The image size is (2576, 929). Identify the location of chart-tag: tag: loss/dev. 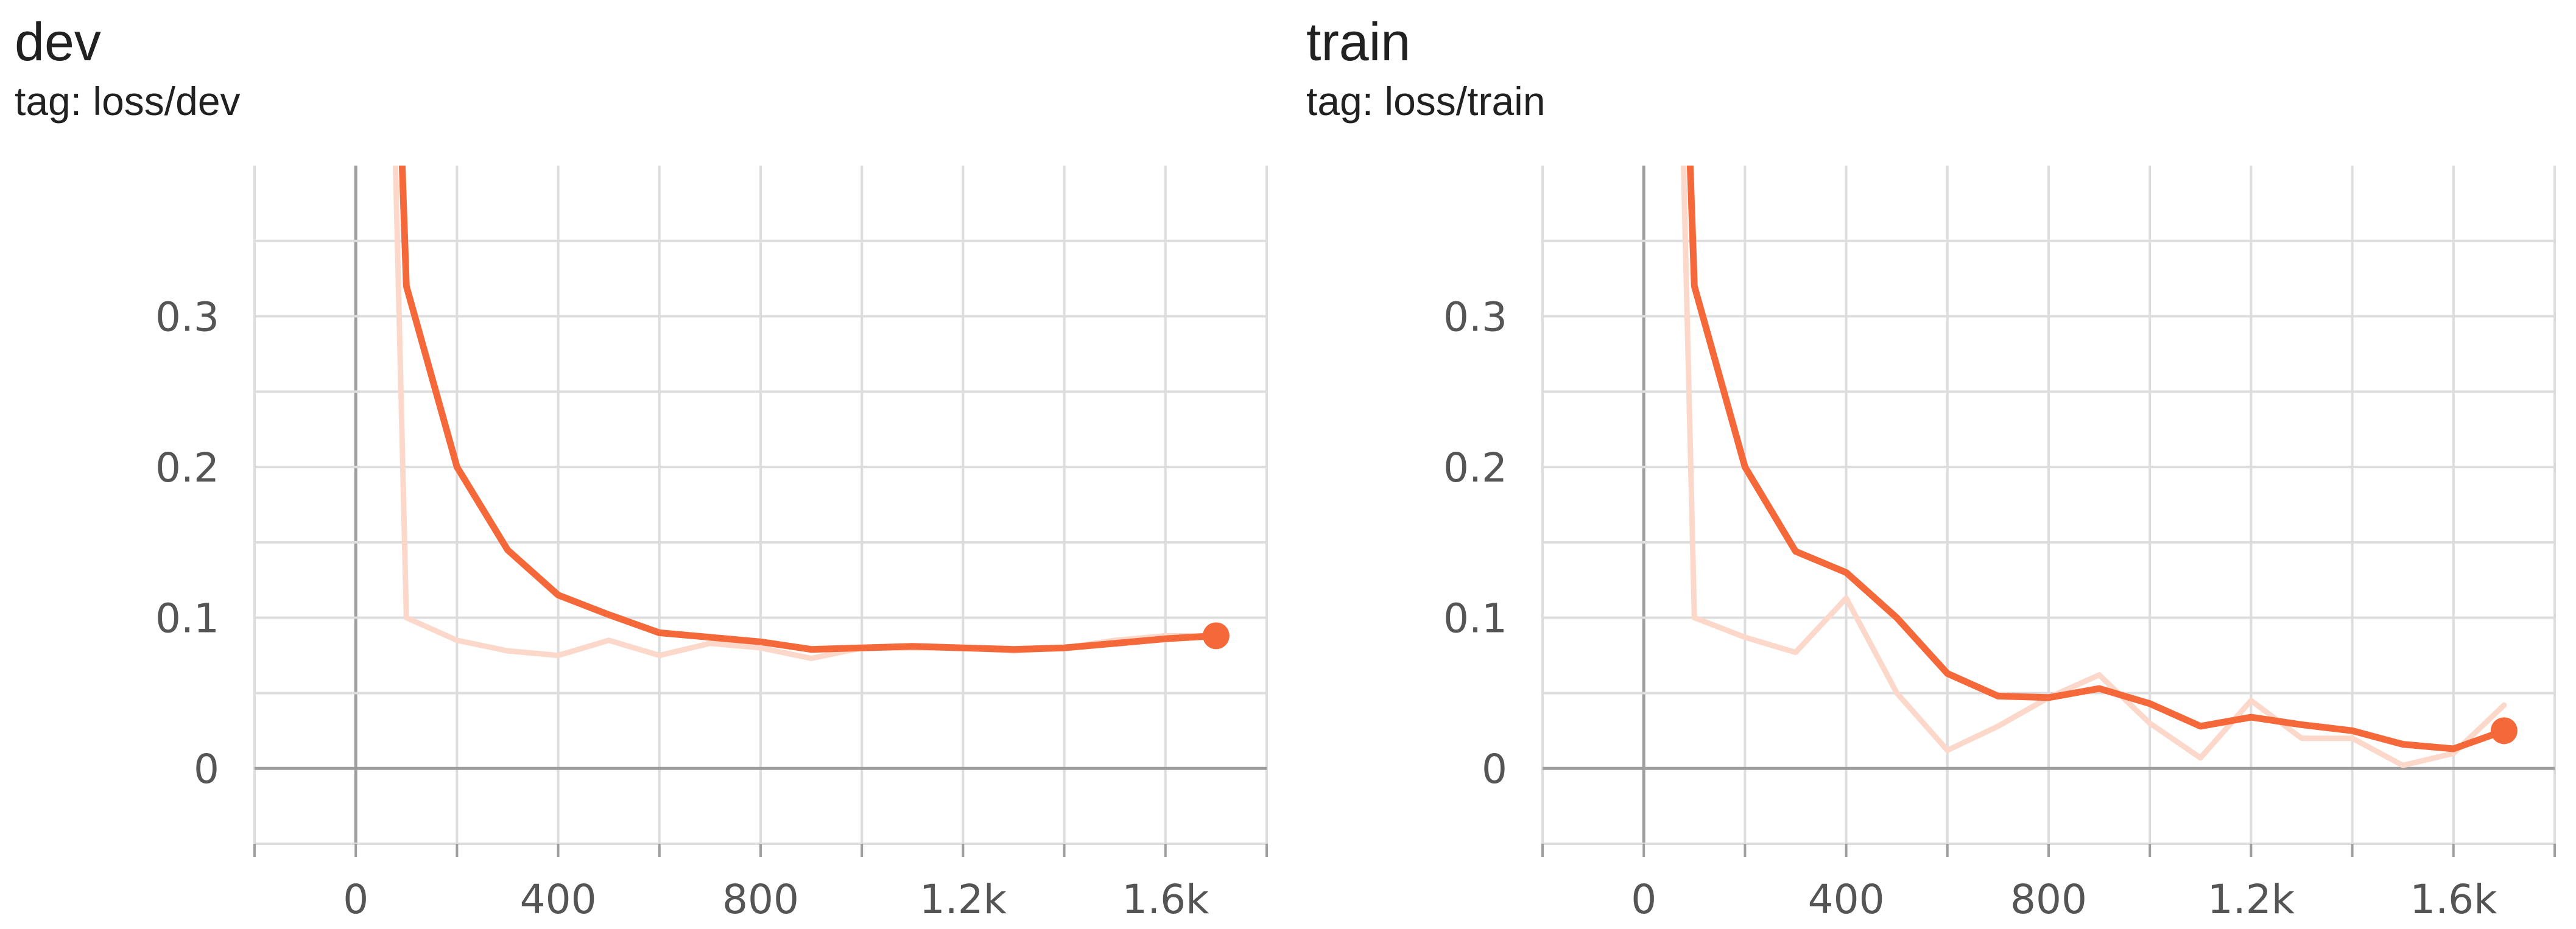
(128, 101).